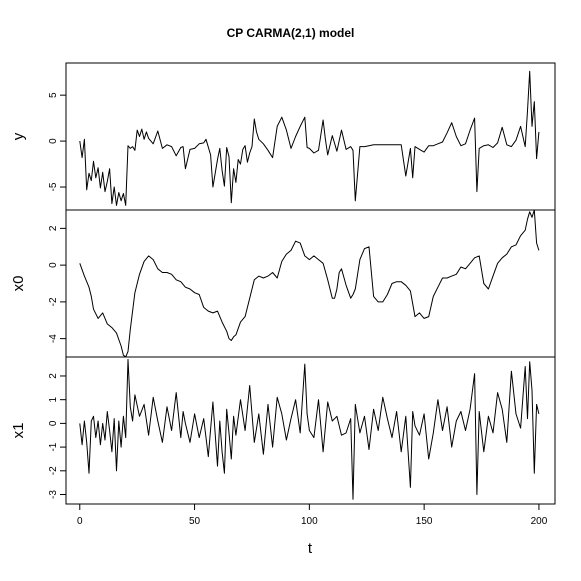 Image resolution: width=581 pixels, height=581 pixels. What do you see at coordinates (80, 521) in the screenshot?
I see `x-tick-label: 0` at bounding box center [80, 521].